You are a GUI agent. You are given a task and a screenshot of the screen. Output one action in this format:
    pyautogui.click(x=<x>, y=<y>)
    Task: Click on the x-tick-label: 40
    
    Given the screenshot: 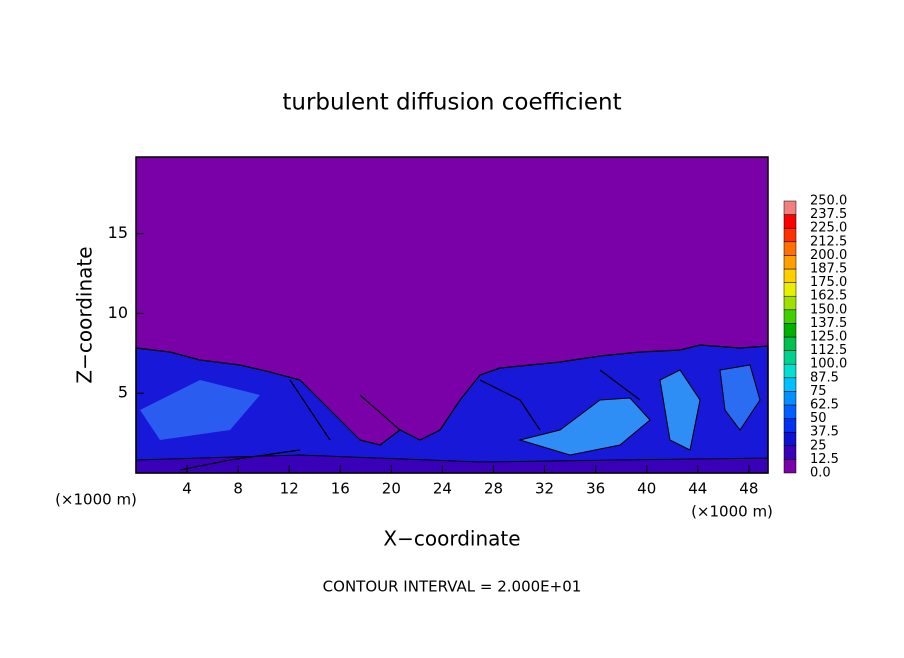 What is the action you would take?
    pyautogui.click(x=646, y=489)
    